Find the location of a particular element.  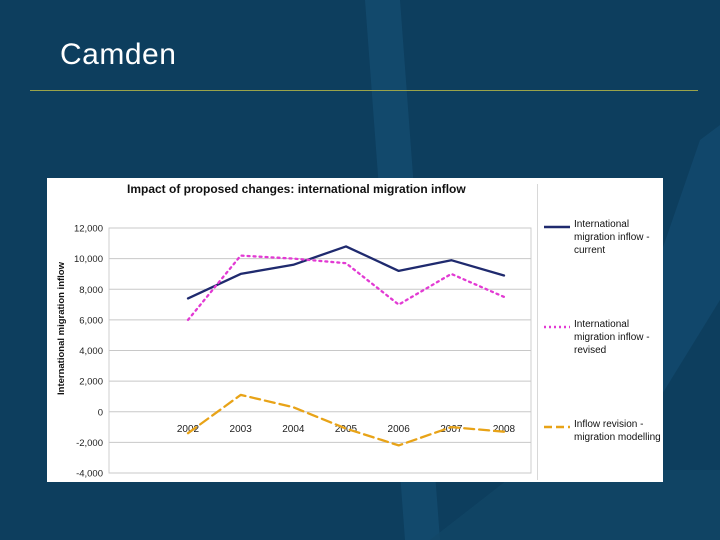

x-tick-label: 2002 is located at coordinates (188, 429).